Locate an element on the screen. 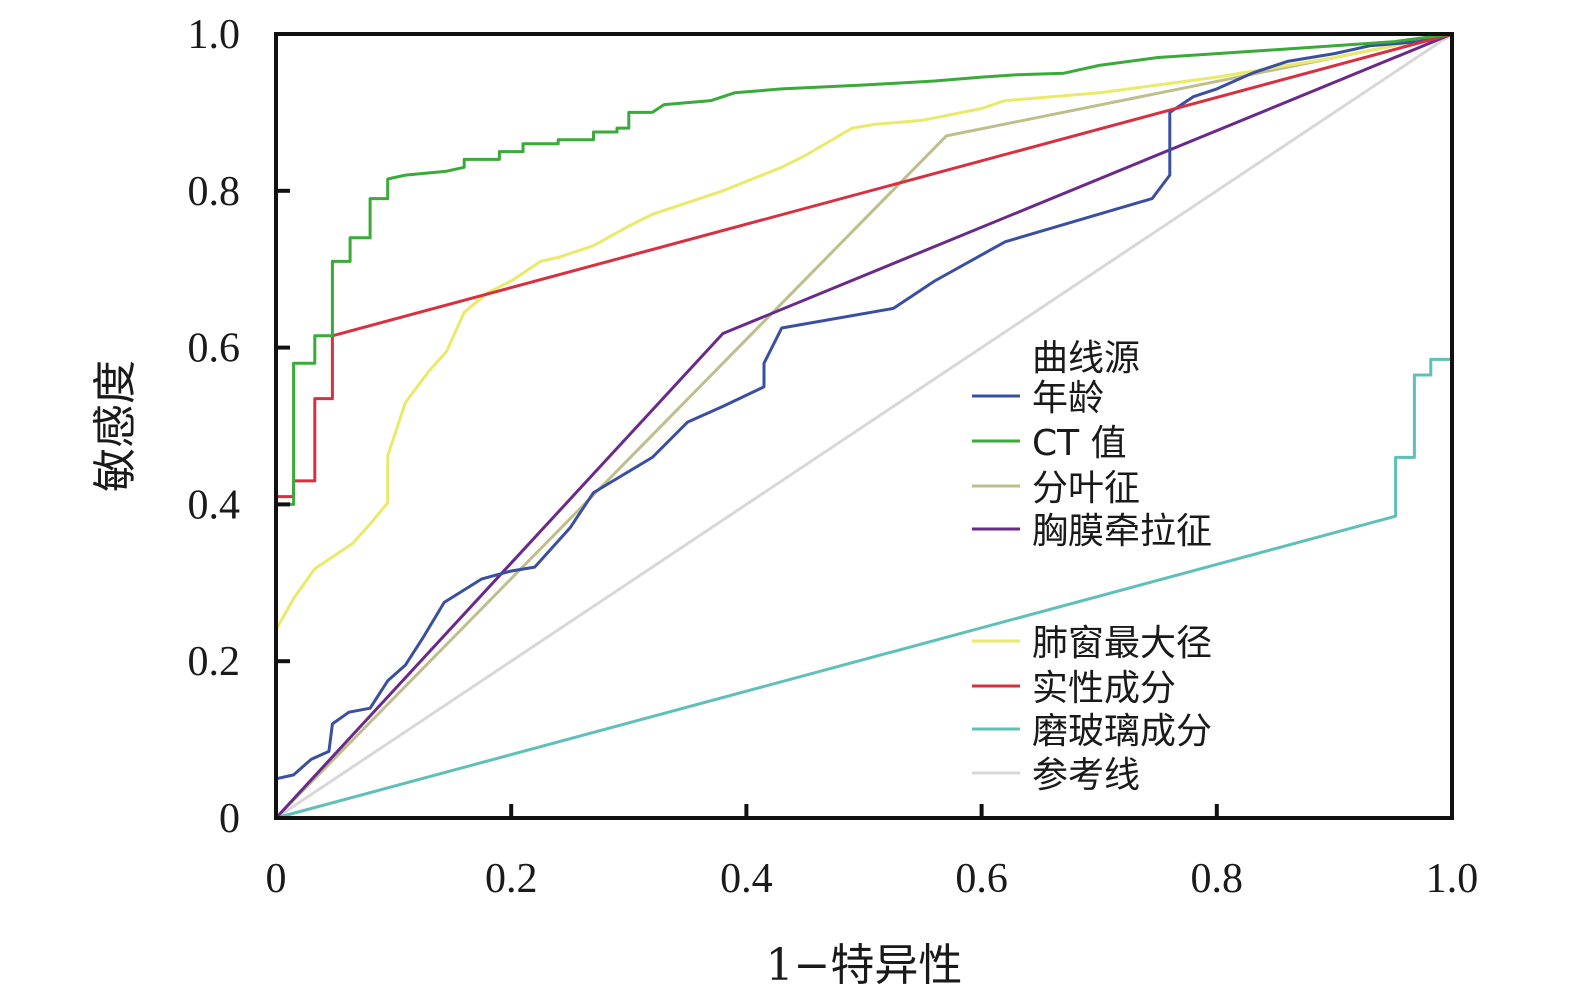 This screenshot has width=1575, height=1004. legend-label: 磨玻璃成分 is located at coordinates (1122, 731).